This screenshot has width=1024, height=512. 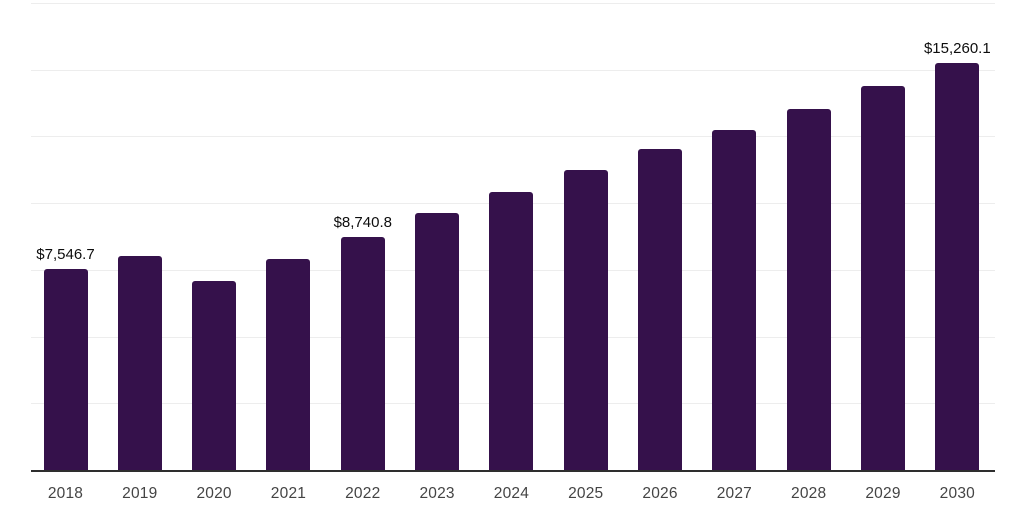 What do you see at coordinates (660, 493) in the screenshot?
I see `x-tick-label-2026: 2026` at bounding box center [660, 493].